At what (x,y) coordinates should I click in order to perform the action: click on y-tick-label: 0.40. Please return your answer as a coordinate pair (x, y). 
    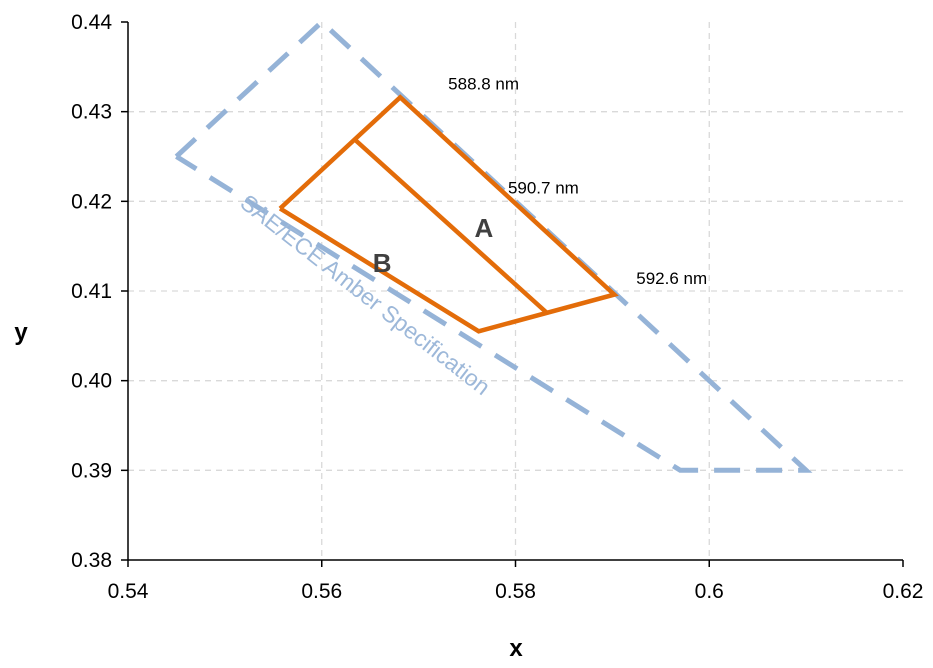
    Looking at the image, I should click on (91, 381).